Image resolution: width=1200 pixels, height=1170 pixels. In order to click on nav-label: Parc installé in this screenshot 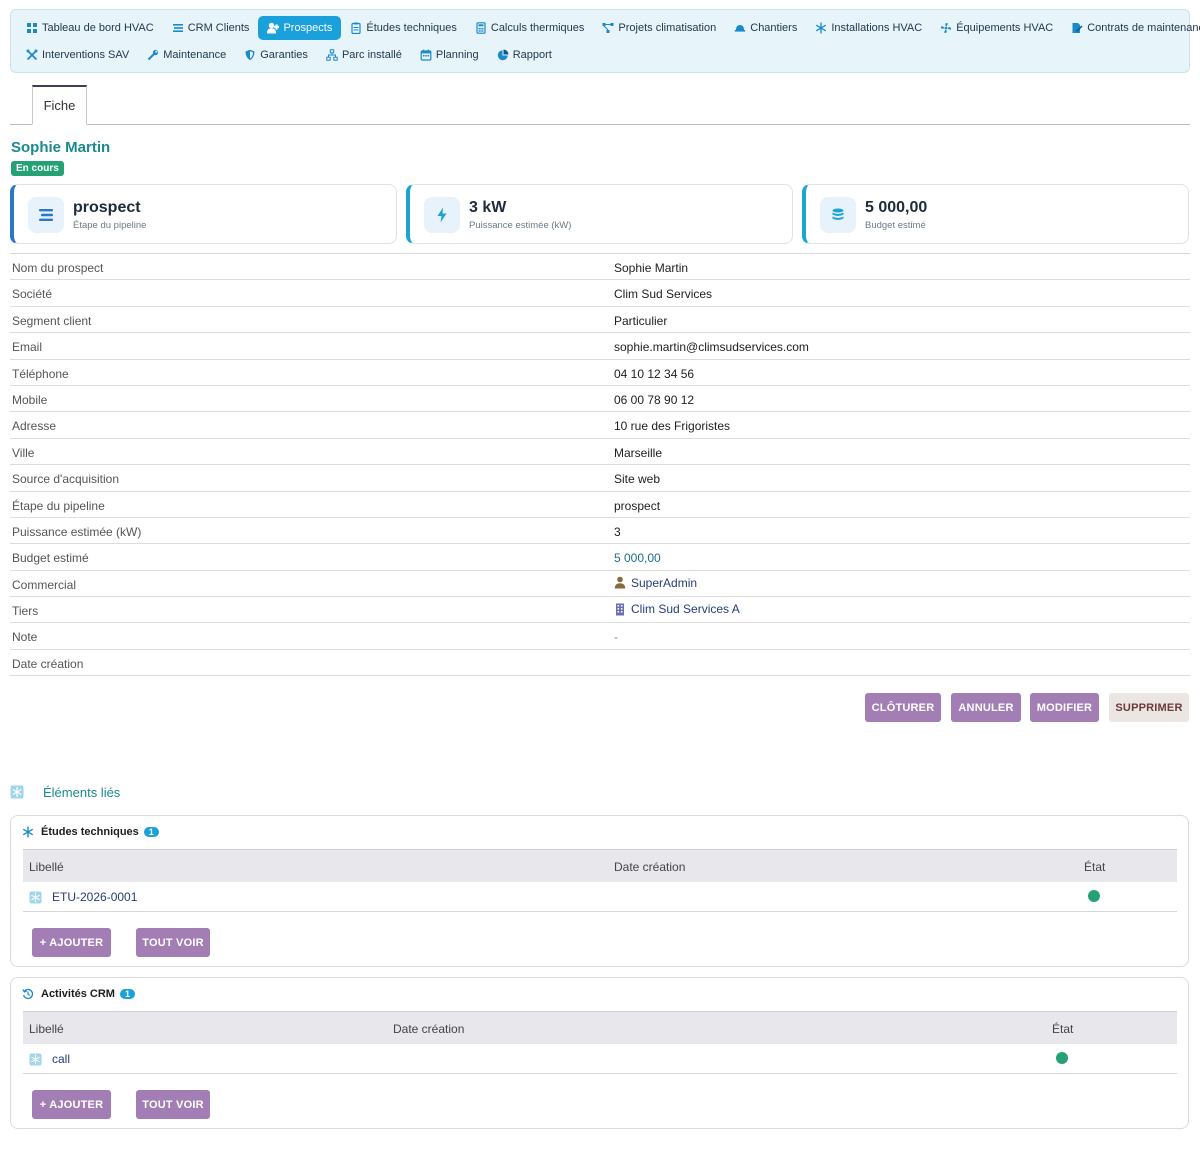, I will do `click(371, 55)`.